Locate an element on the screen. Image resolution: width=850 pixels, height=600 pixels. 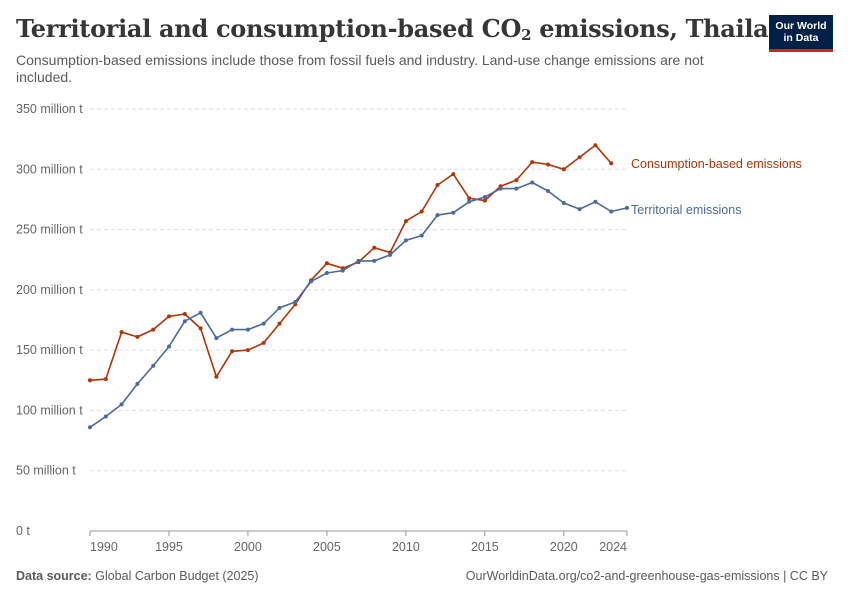
y-tick-label: 150 million t is located at coordinates (49, 350).